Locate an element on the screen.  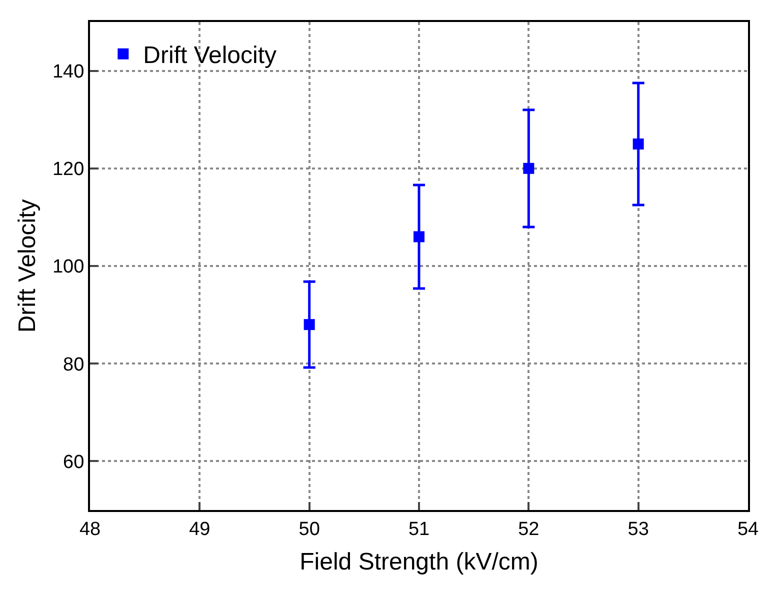
y-axis-title: Drift Velocity is located at coordinates (28, 266).